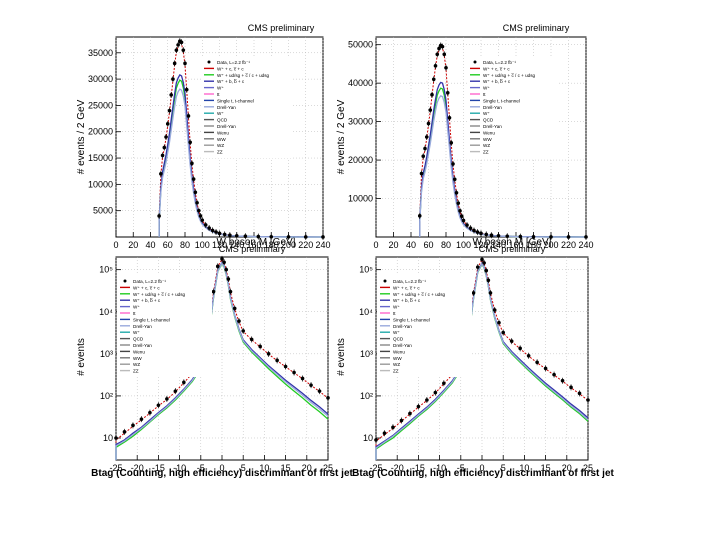  What do you see at coordinates (322, 245) in the screenshot?
I see `x-tick-label: 240` at bounding box center [322, 245].